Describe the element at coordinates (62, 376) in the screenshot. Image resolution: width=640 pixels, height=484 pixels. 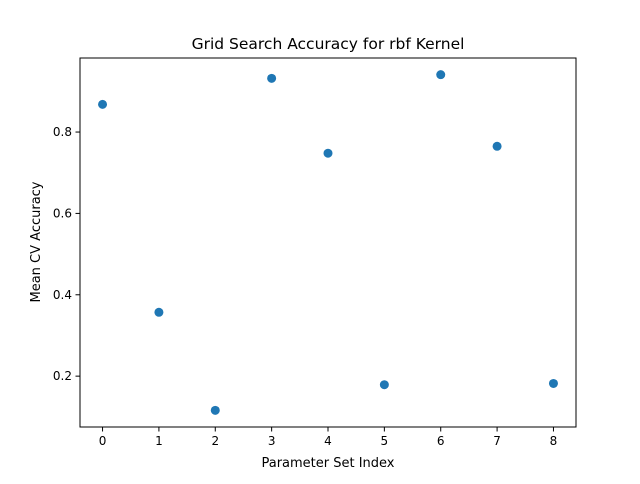
I see `y-tick-label: 0.2` at that location.